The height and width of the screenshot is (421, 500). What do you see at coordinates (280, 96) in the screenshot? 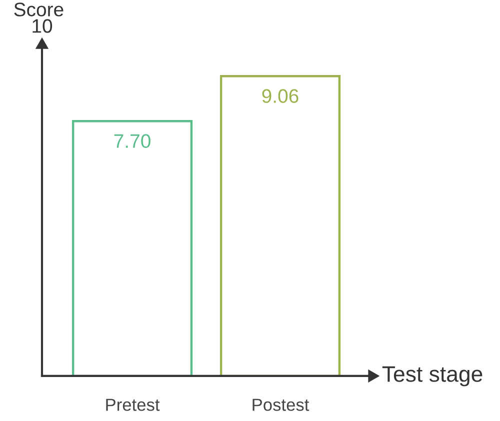
I see `data-label: 9.06` at bounding box center [280, 96].